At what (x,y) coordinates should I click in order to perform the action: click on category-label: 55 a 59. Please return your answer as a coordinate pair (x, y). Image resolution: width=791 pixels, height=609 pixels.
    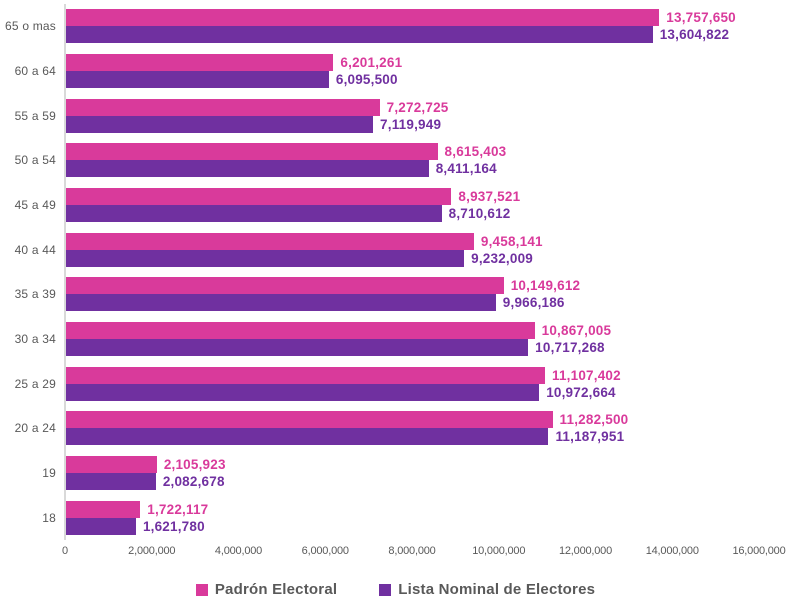
    Looking at the image, I should click on (35, 115).